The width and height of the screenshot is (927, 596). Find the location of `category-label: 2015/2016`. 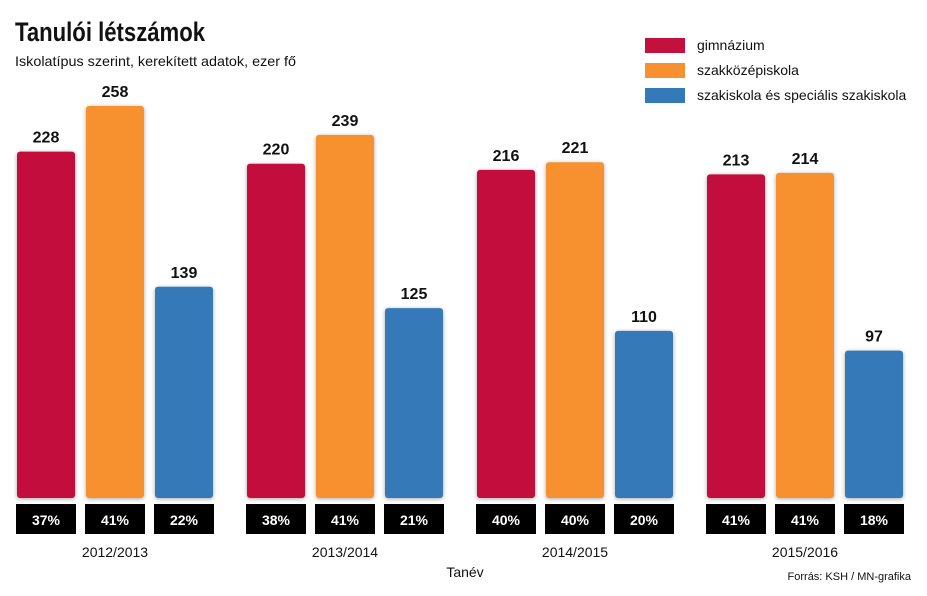

category-label: 2015/2016 is located at coordinates (805, 552).